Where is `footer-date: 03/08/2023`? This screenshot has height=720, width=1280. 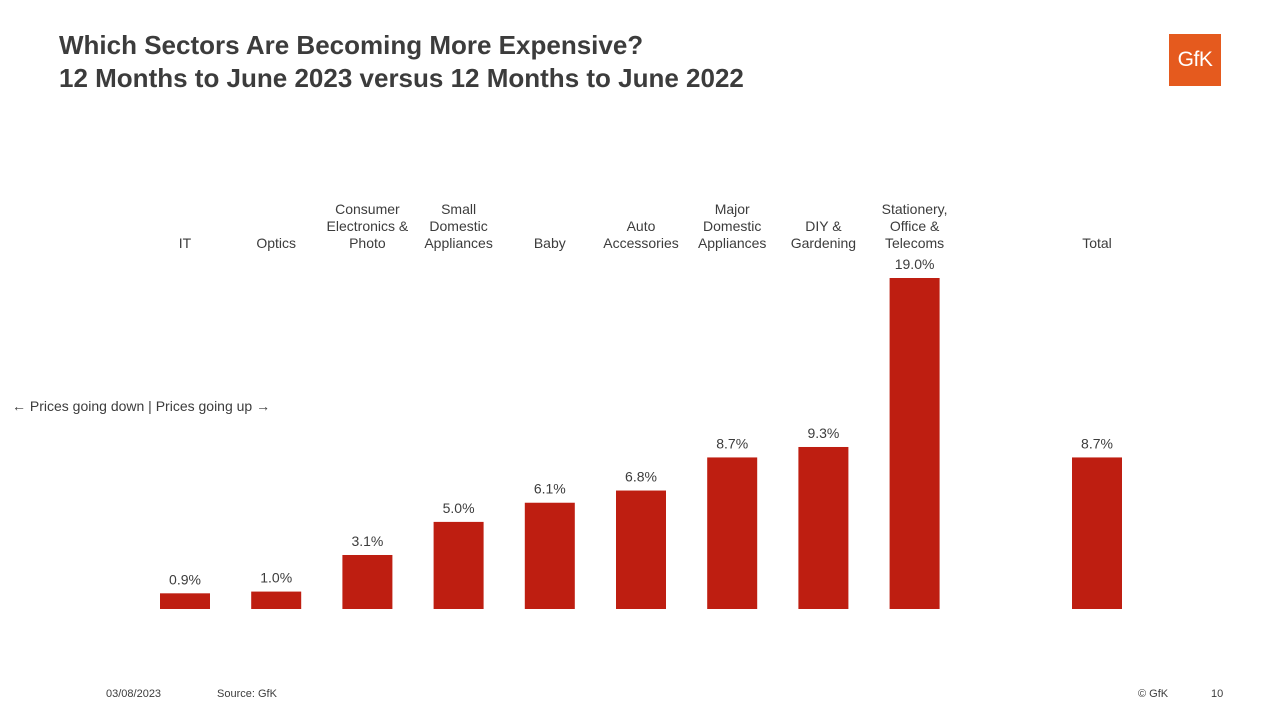 footer-date: 03/08/2023 is located at coordinates (134, 694).